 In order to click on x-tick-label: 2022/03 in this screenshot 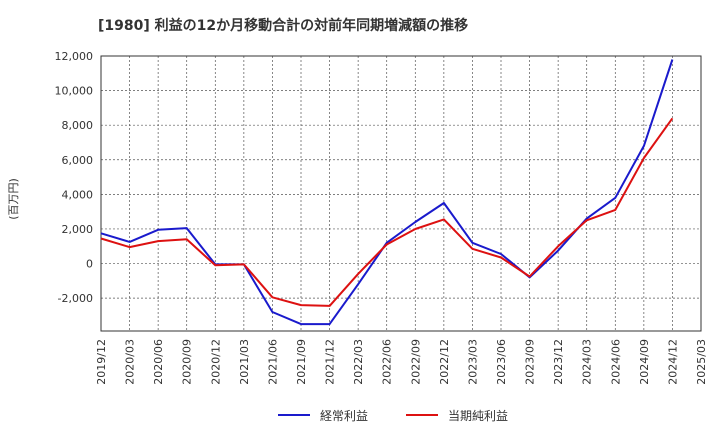, I will do `click(358, 362)`.